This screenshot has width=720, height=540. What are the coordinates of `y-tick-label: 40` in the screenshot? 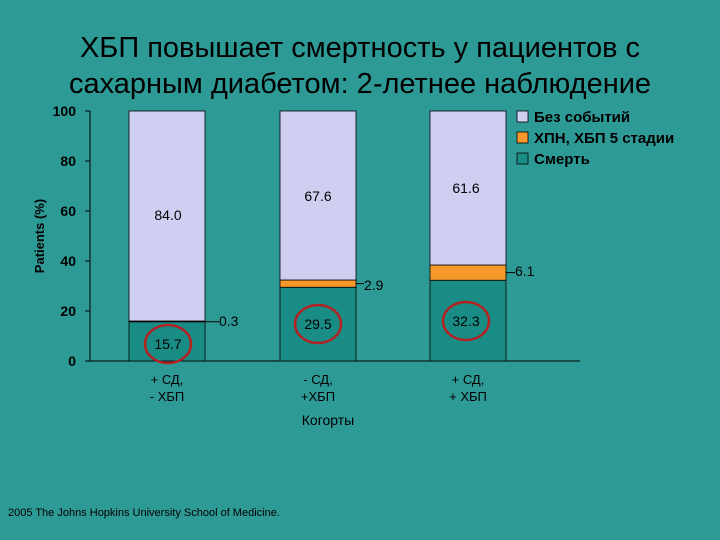 It's located at (68, 261).